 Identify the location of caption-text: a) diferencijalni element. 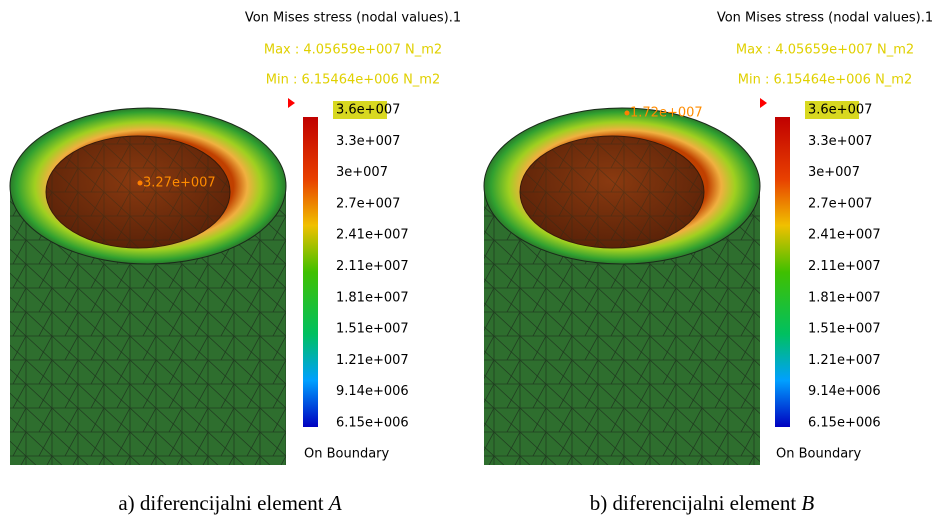
(220, 503).